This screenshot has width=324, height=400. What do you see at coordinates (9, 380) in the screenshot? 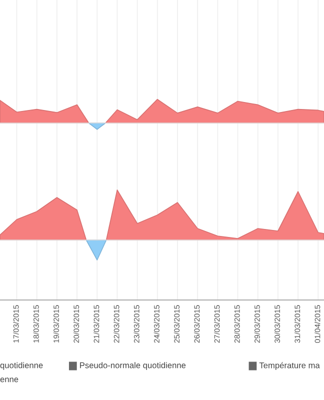
I see `text: enne` at bounding box center [9, 380].